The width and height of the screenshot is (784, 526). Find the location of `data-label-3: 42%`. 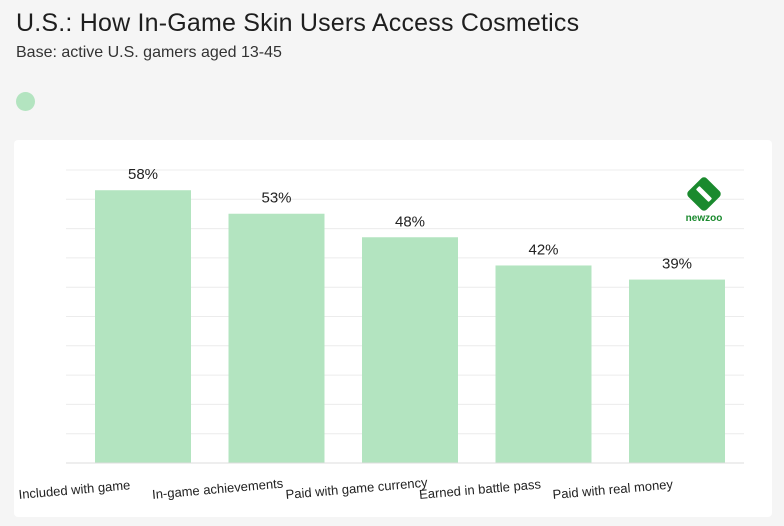

data-label-3: 42% is located at coordinates (543, 249).